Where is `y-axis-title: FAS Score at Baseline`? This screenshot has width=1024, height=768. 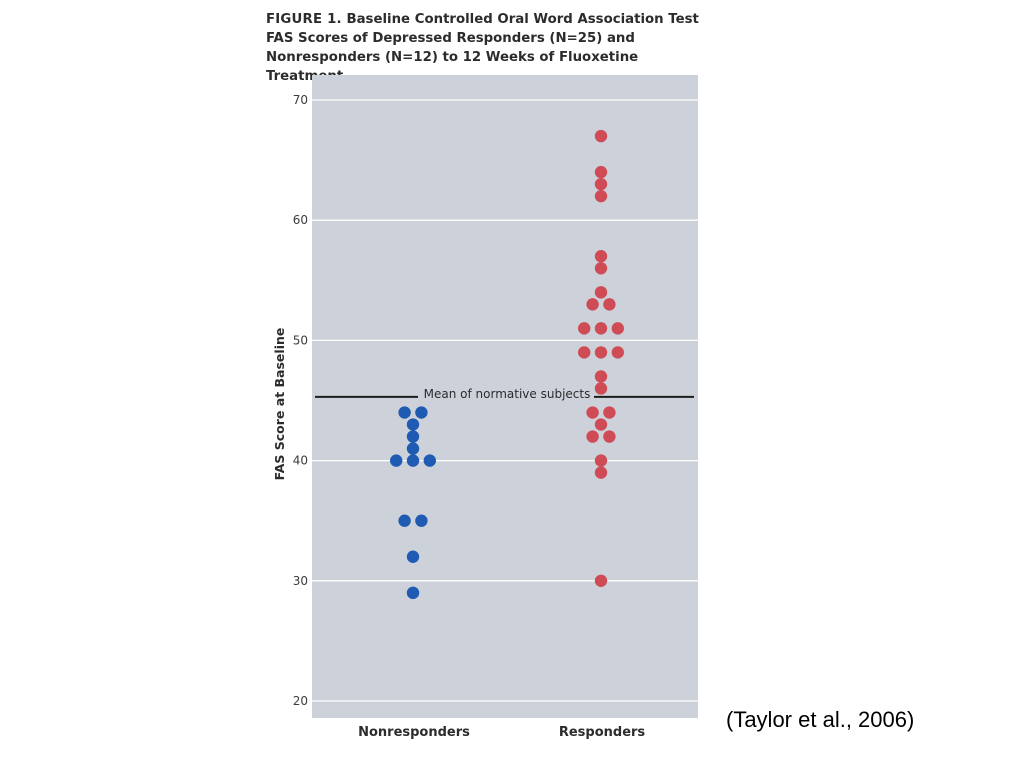 y-axis-title: FAS Score at Baseline is located at coordinates (279, 404).